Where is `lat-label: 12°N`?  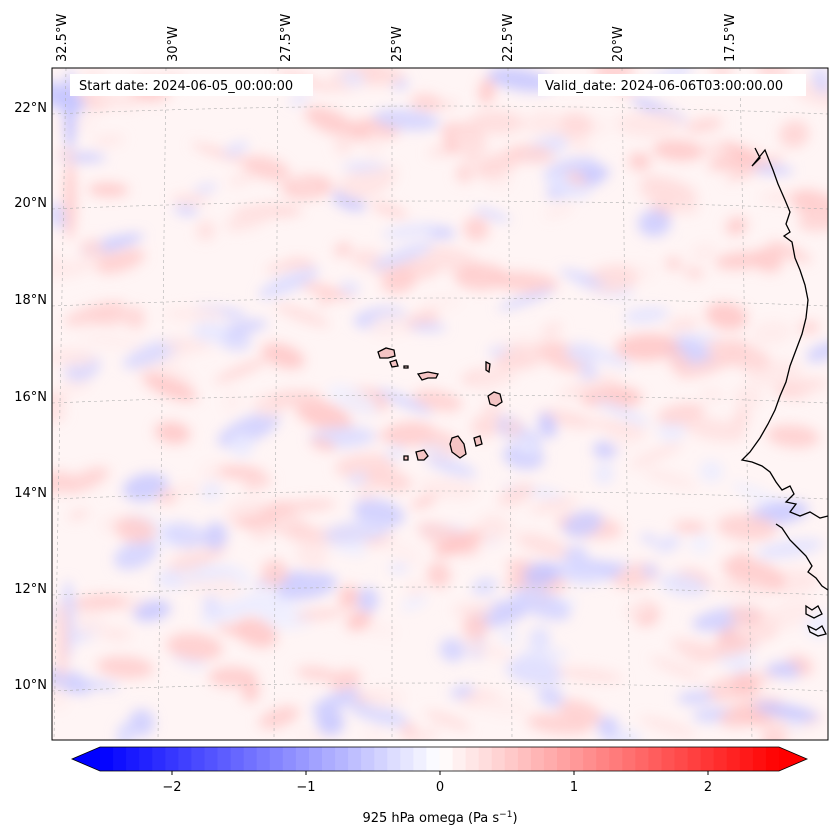 lat-label: 12°N is located at coordinates (30, 589).